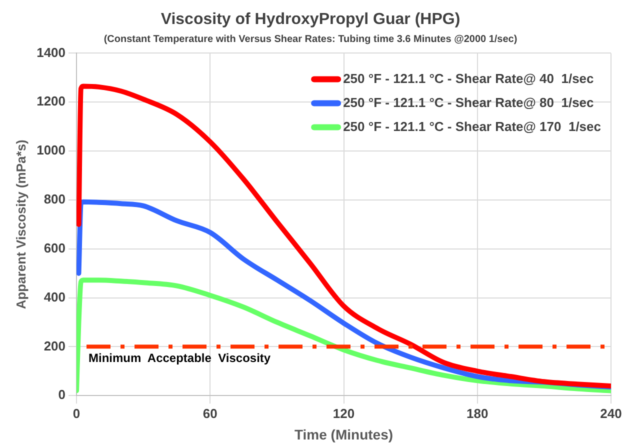  I want to click on y-tick-label: 1000, so click(51, 150).